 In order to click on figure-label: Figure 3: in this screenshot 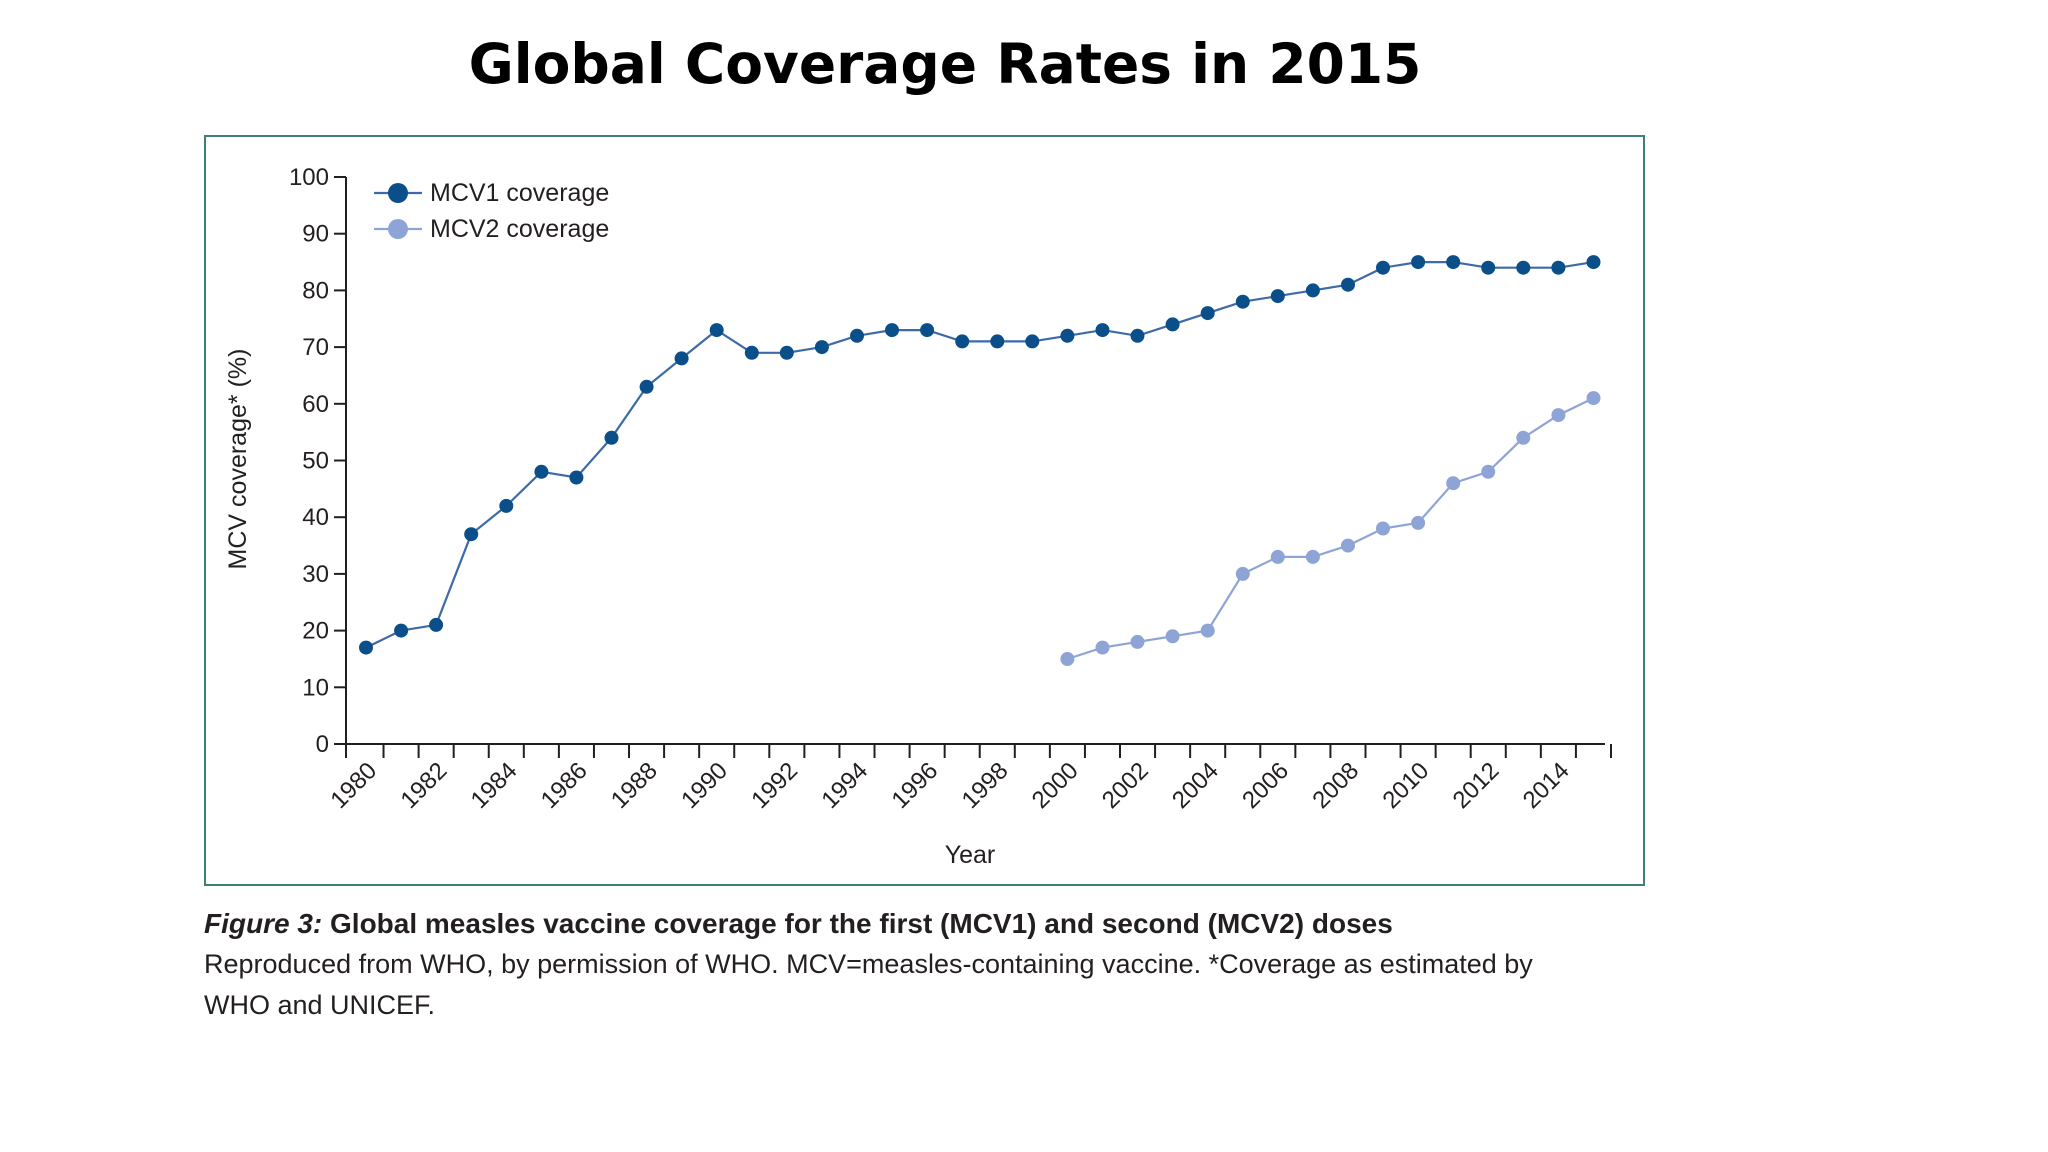, I will do `click(263, 923)`.